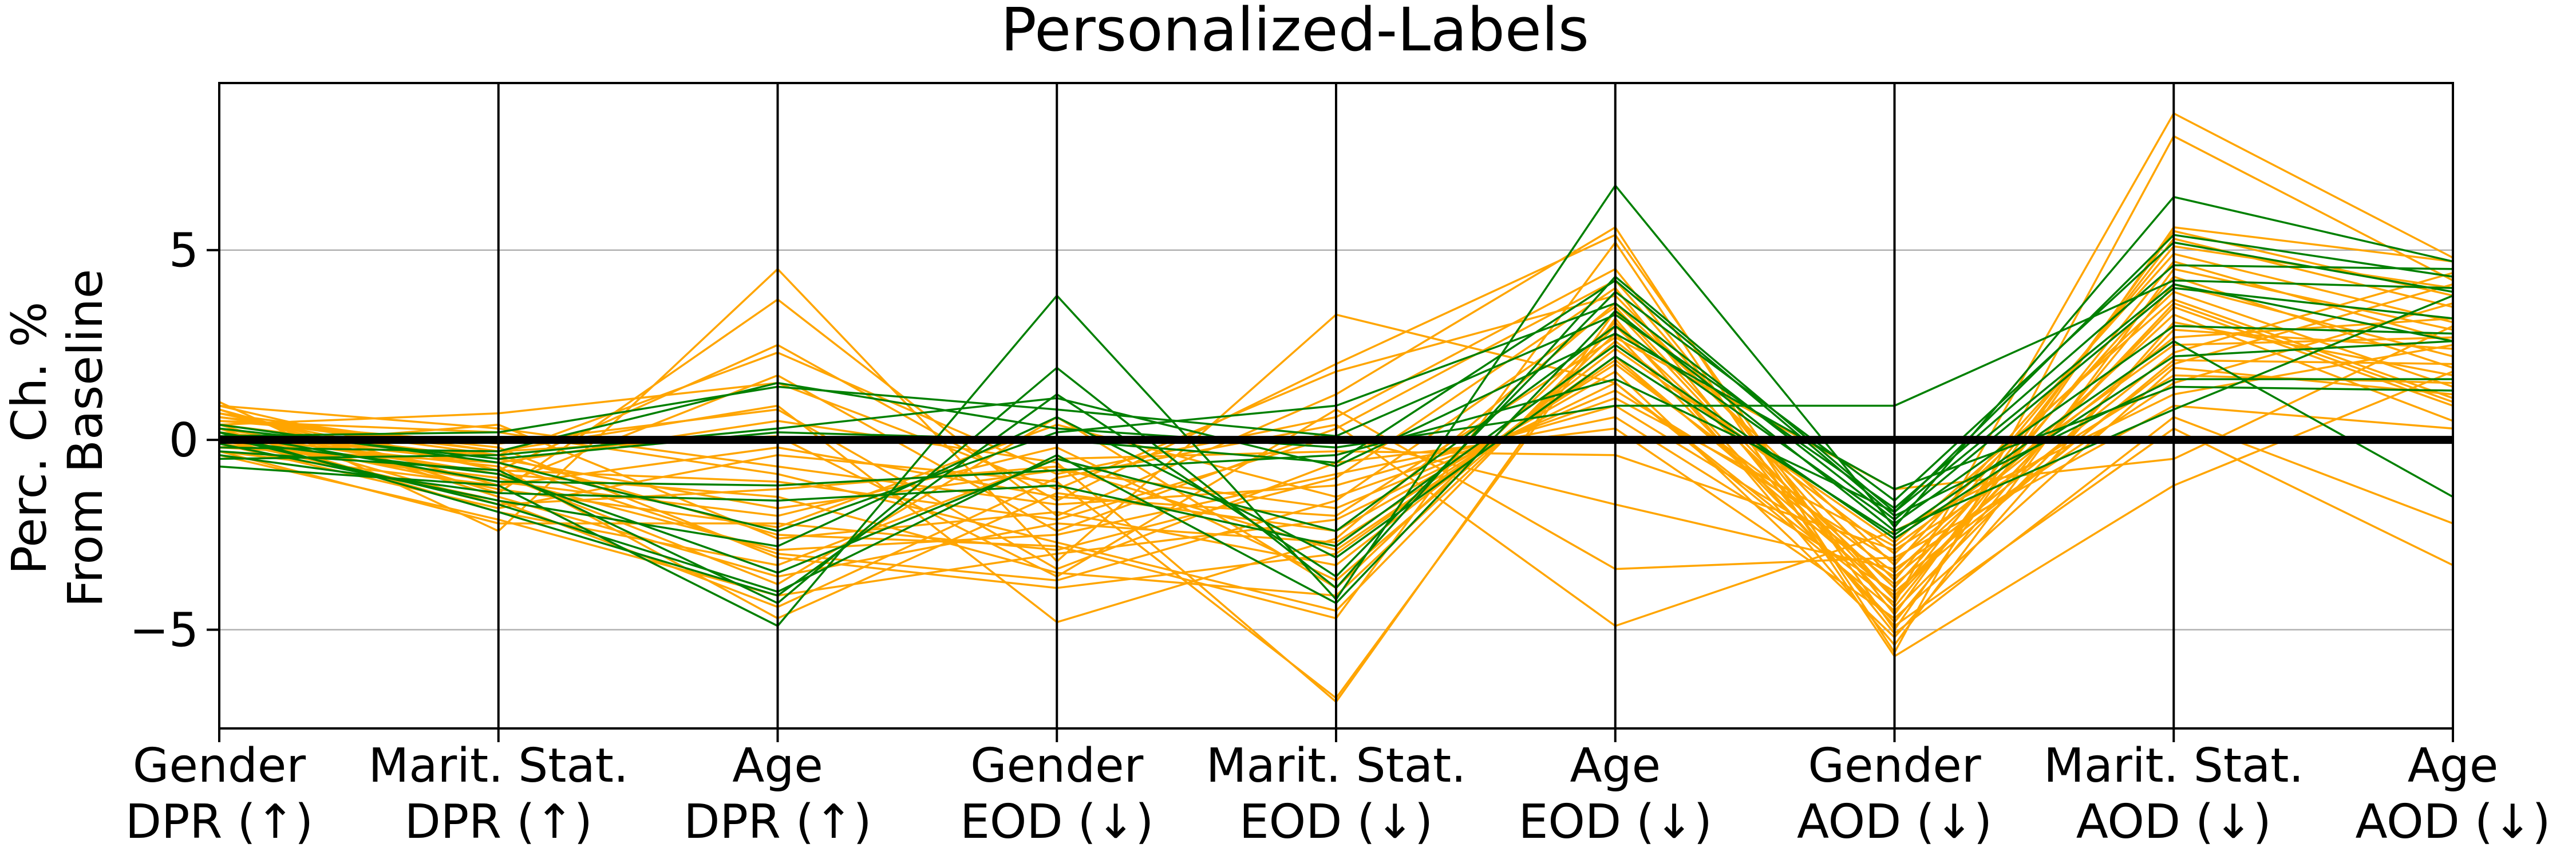  What do you see at coordinates (498, 822) in the screenshot?
I see `axis-label-bottom-1: DPR (↑)` at bounding box center [498, 822].